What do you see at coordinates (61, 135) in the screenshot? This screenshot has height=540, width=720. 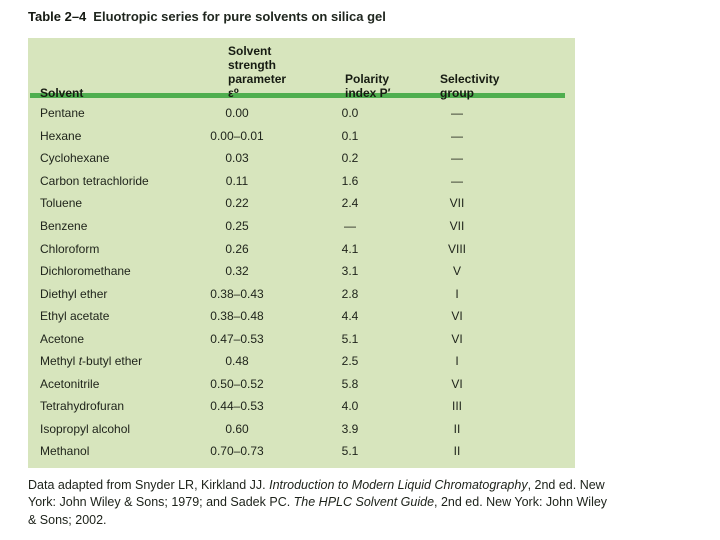 I see `cell-solvent: Hexane` at bounding box center [61, 135].